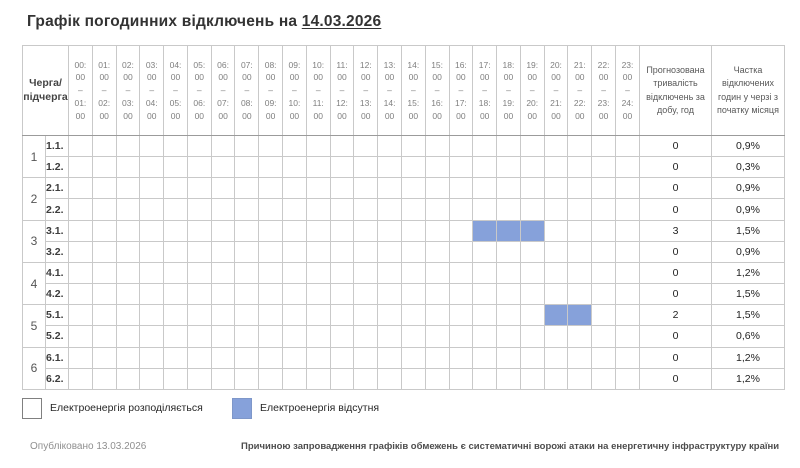 The height and width of the screenshot is (468, 800). Describe the element at coordinates (675, 315) in the screenshot. I see `duration-value: 2` at that location.